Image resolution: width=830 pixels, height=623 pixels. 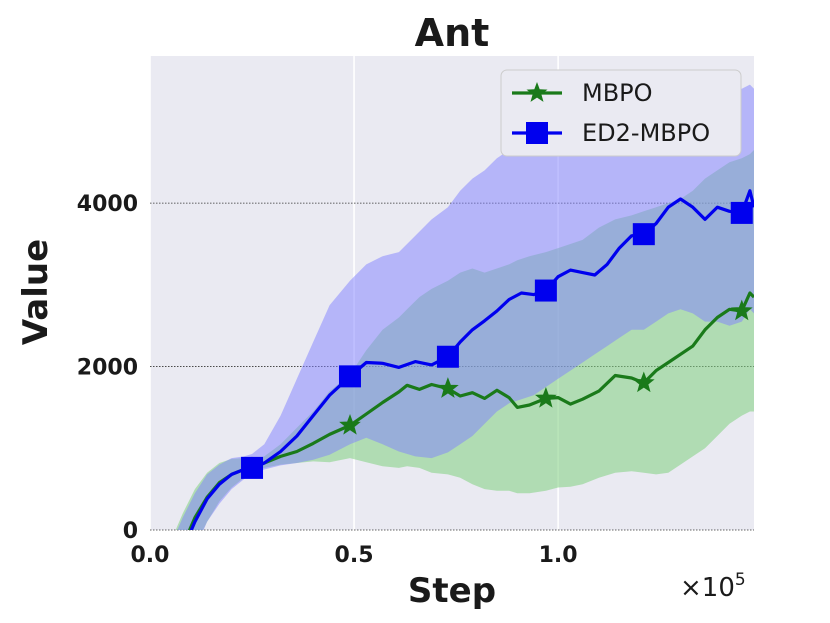 What do you see at coordinates (130, 531) in the screenshot?
I see `y-tick-label: 0` at bounding box center [130, 531].